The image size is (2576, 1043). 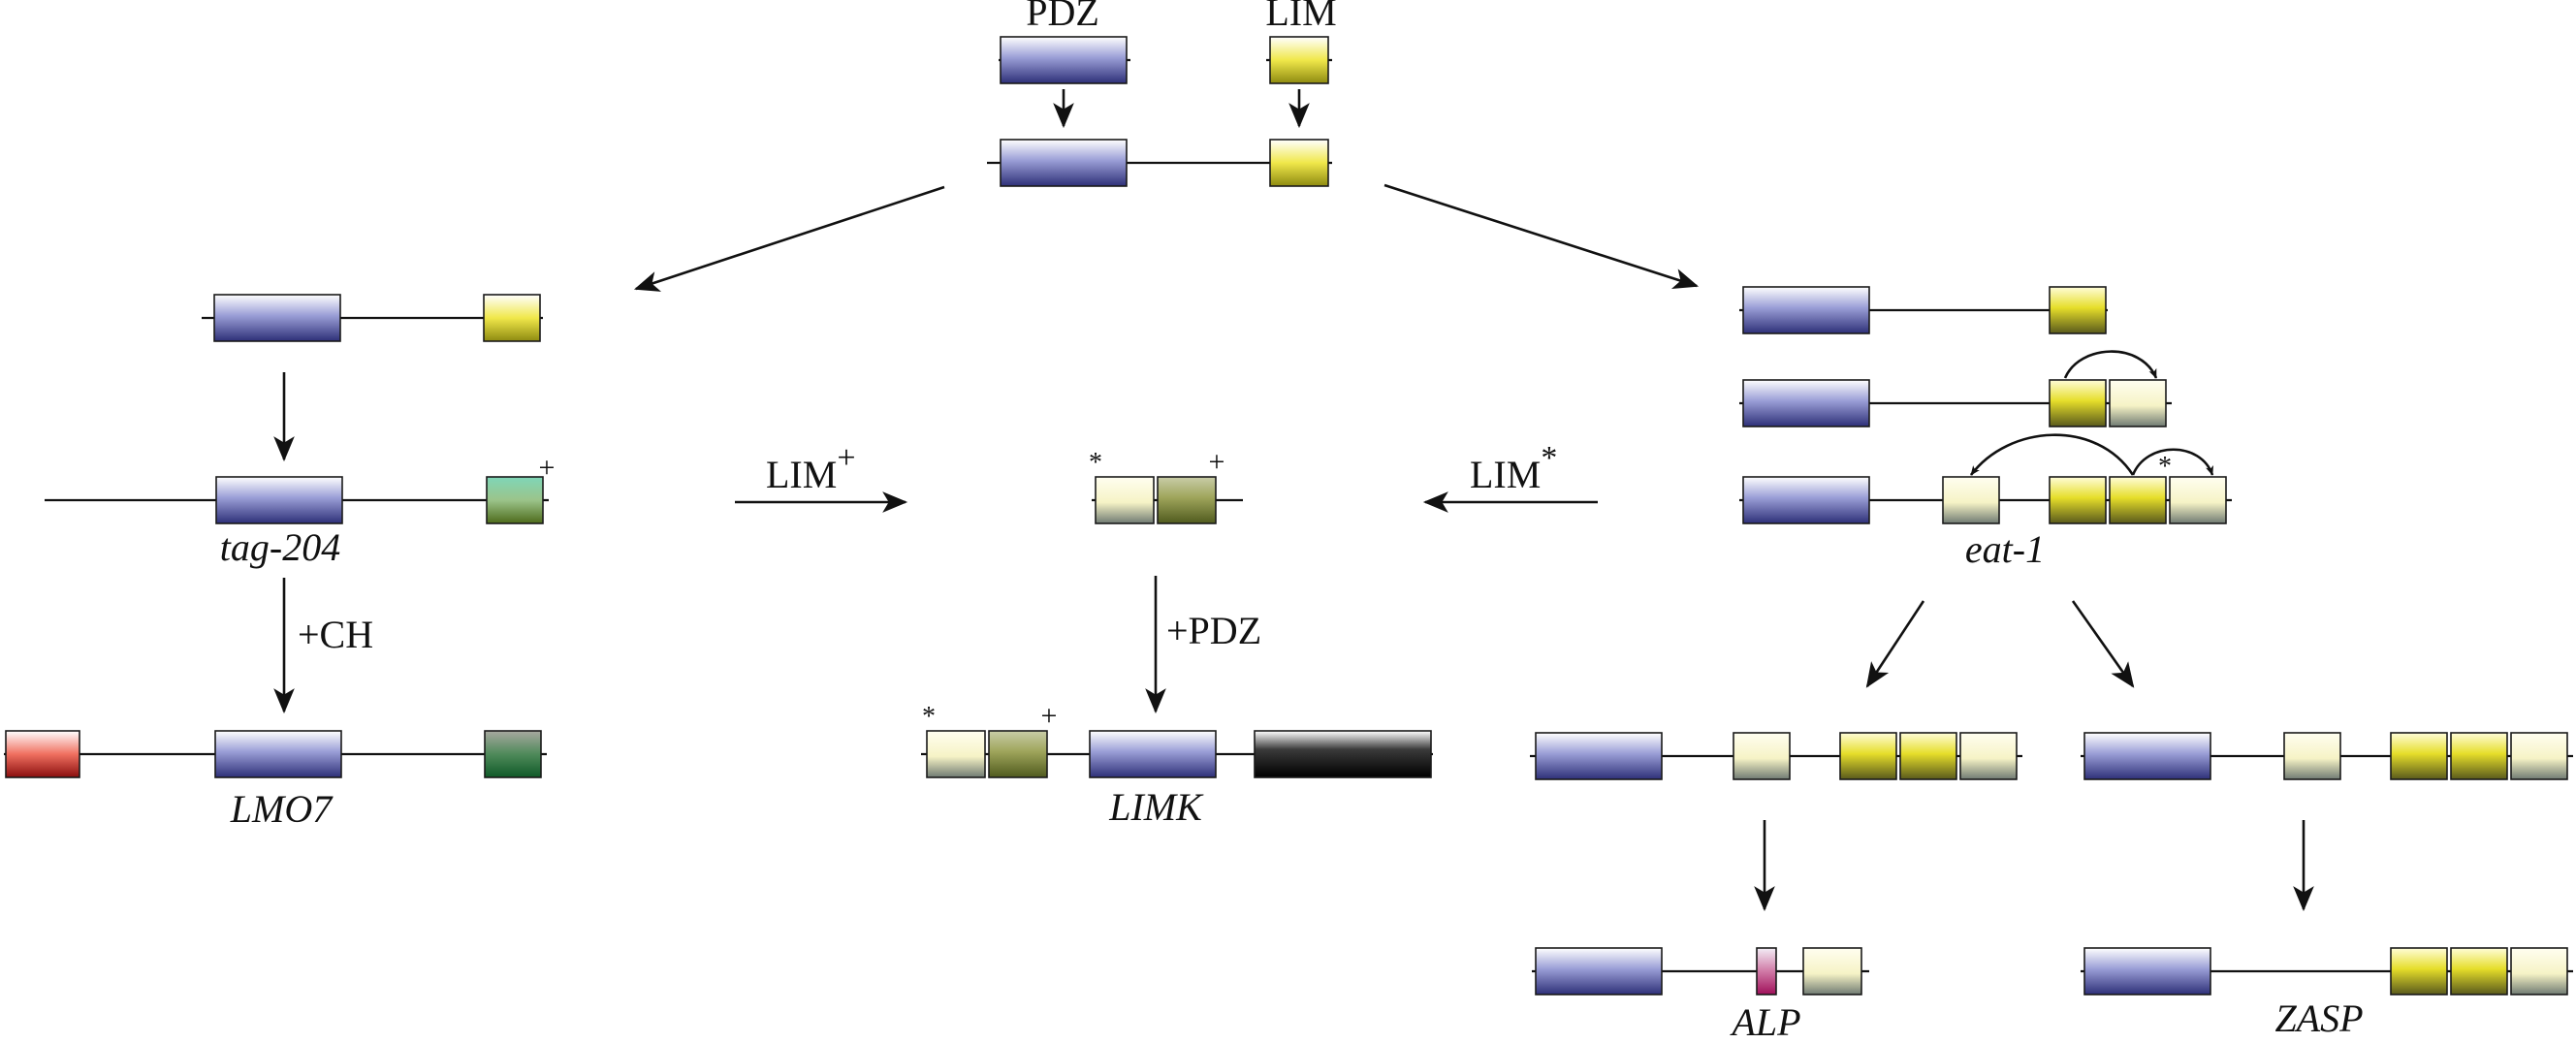 I want to click on plus-pdz-label: +PDZ, so click(x=1213, y=630).